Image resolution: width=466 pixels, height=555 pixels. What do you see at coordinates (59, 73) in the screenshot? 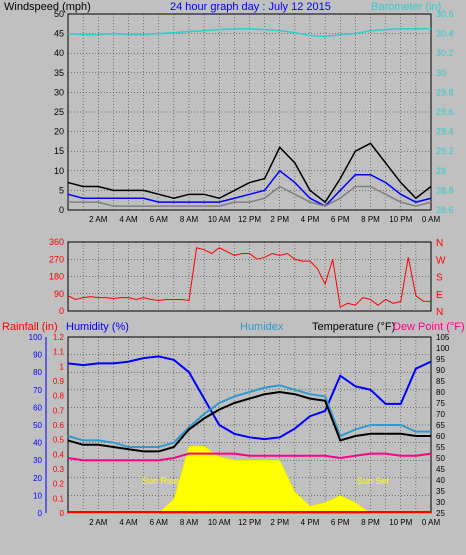
I see `wind-tick-7: 35` at bounding box center [59, 73].